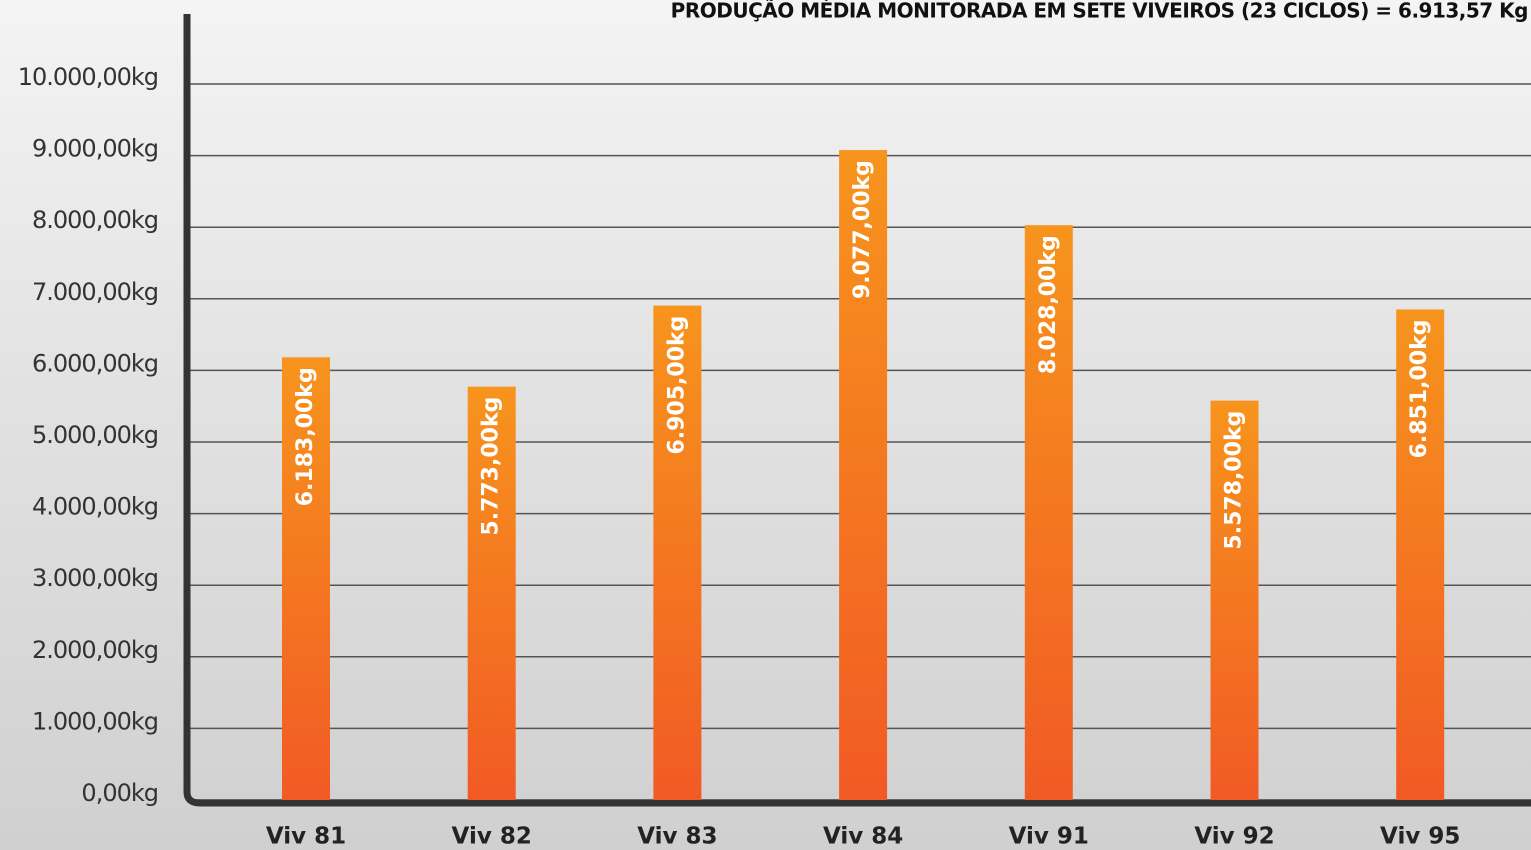 Image resolution: width=1531 pixels, height=850 pixels. What do you see at coordinates (95, 149) in the screenshot?
I see `y-tick-label: 9.000,00kg` at bounding box center [95, 149].